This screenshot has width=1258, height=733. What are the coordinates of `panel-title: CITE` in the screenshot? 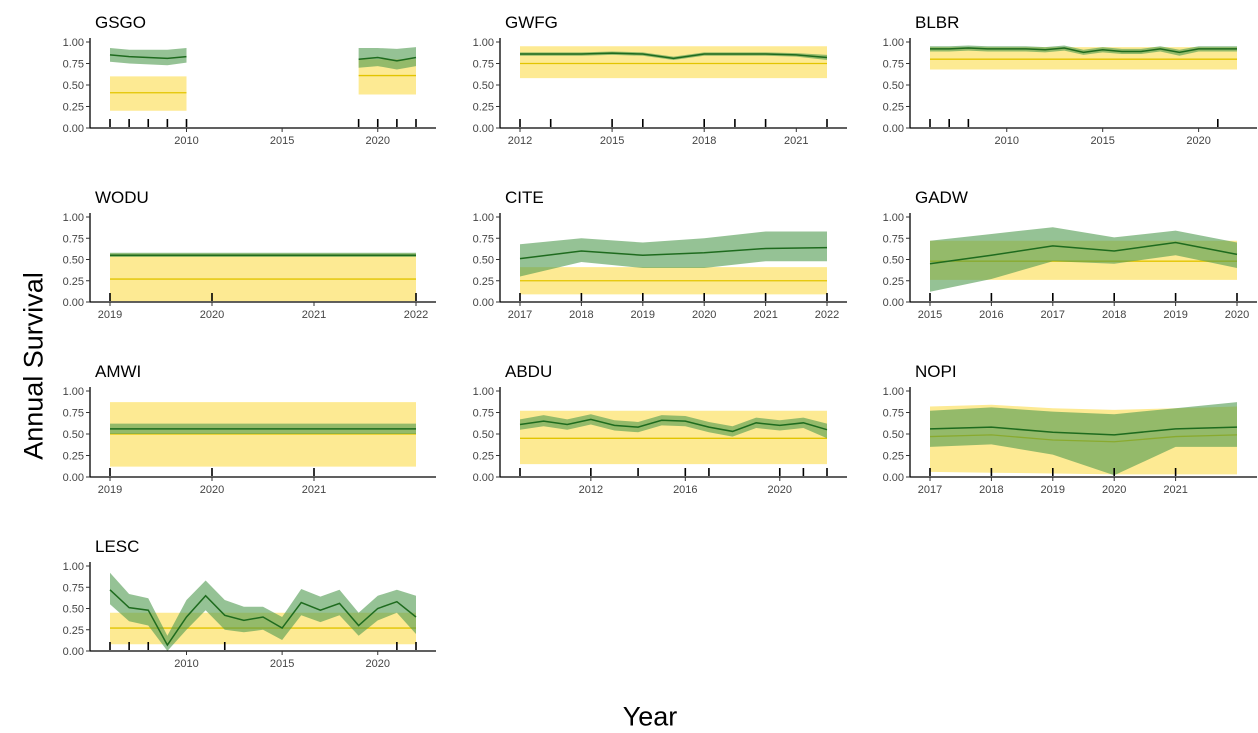 It's located at (524, 197).